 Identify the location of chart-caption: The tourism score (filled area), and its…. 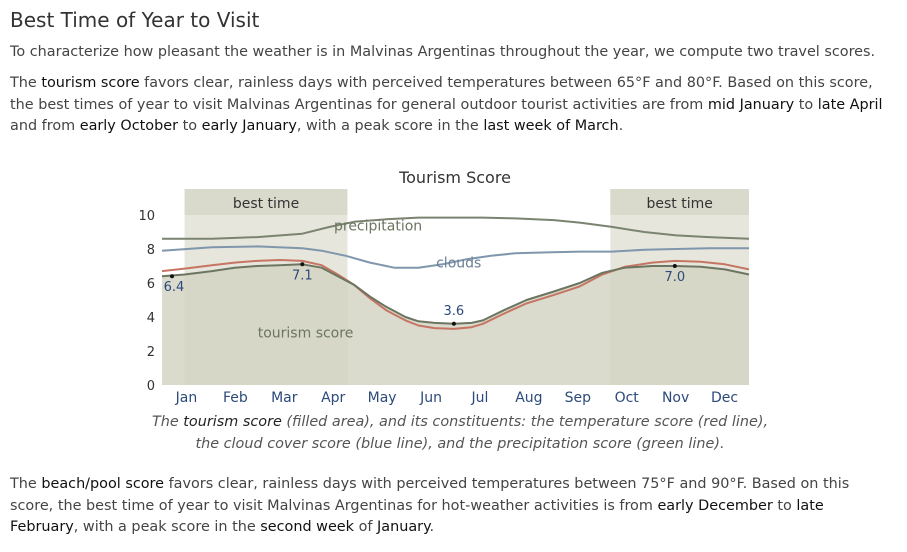
(460, 433).